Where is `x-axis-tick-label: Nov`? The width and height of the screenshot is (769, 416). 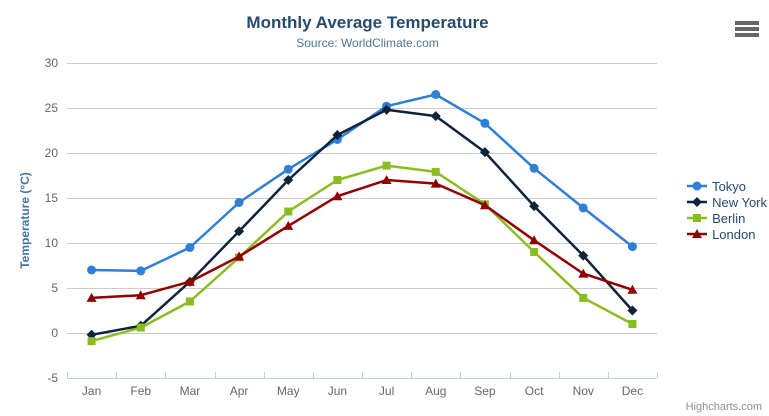
x-axis-tick-label: Nov is located at coordinates (583, 391).